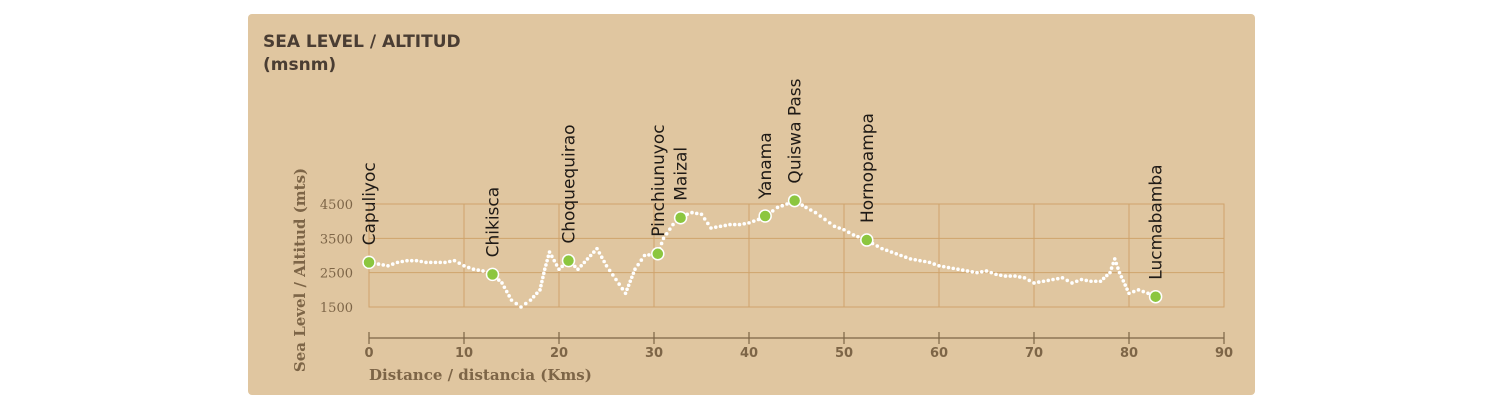 This screenshot has width=1500, height=409. Describe the element at coordinates (299, 65) in the screenshot. I see `chart-subtitle: (msnm)` at that location.